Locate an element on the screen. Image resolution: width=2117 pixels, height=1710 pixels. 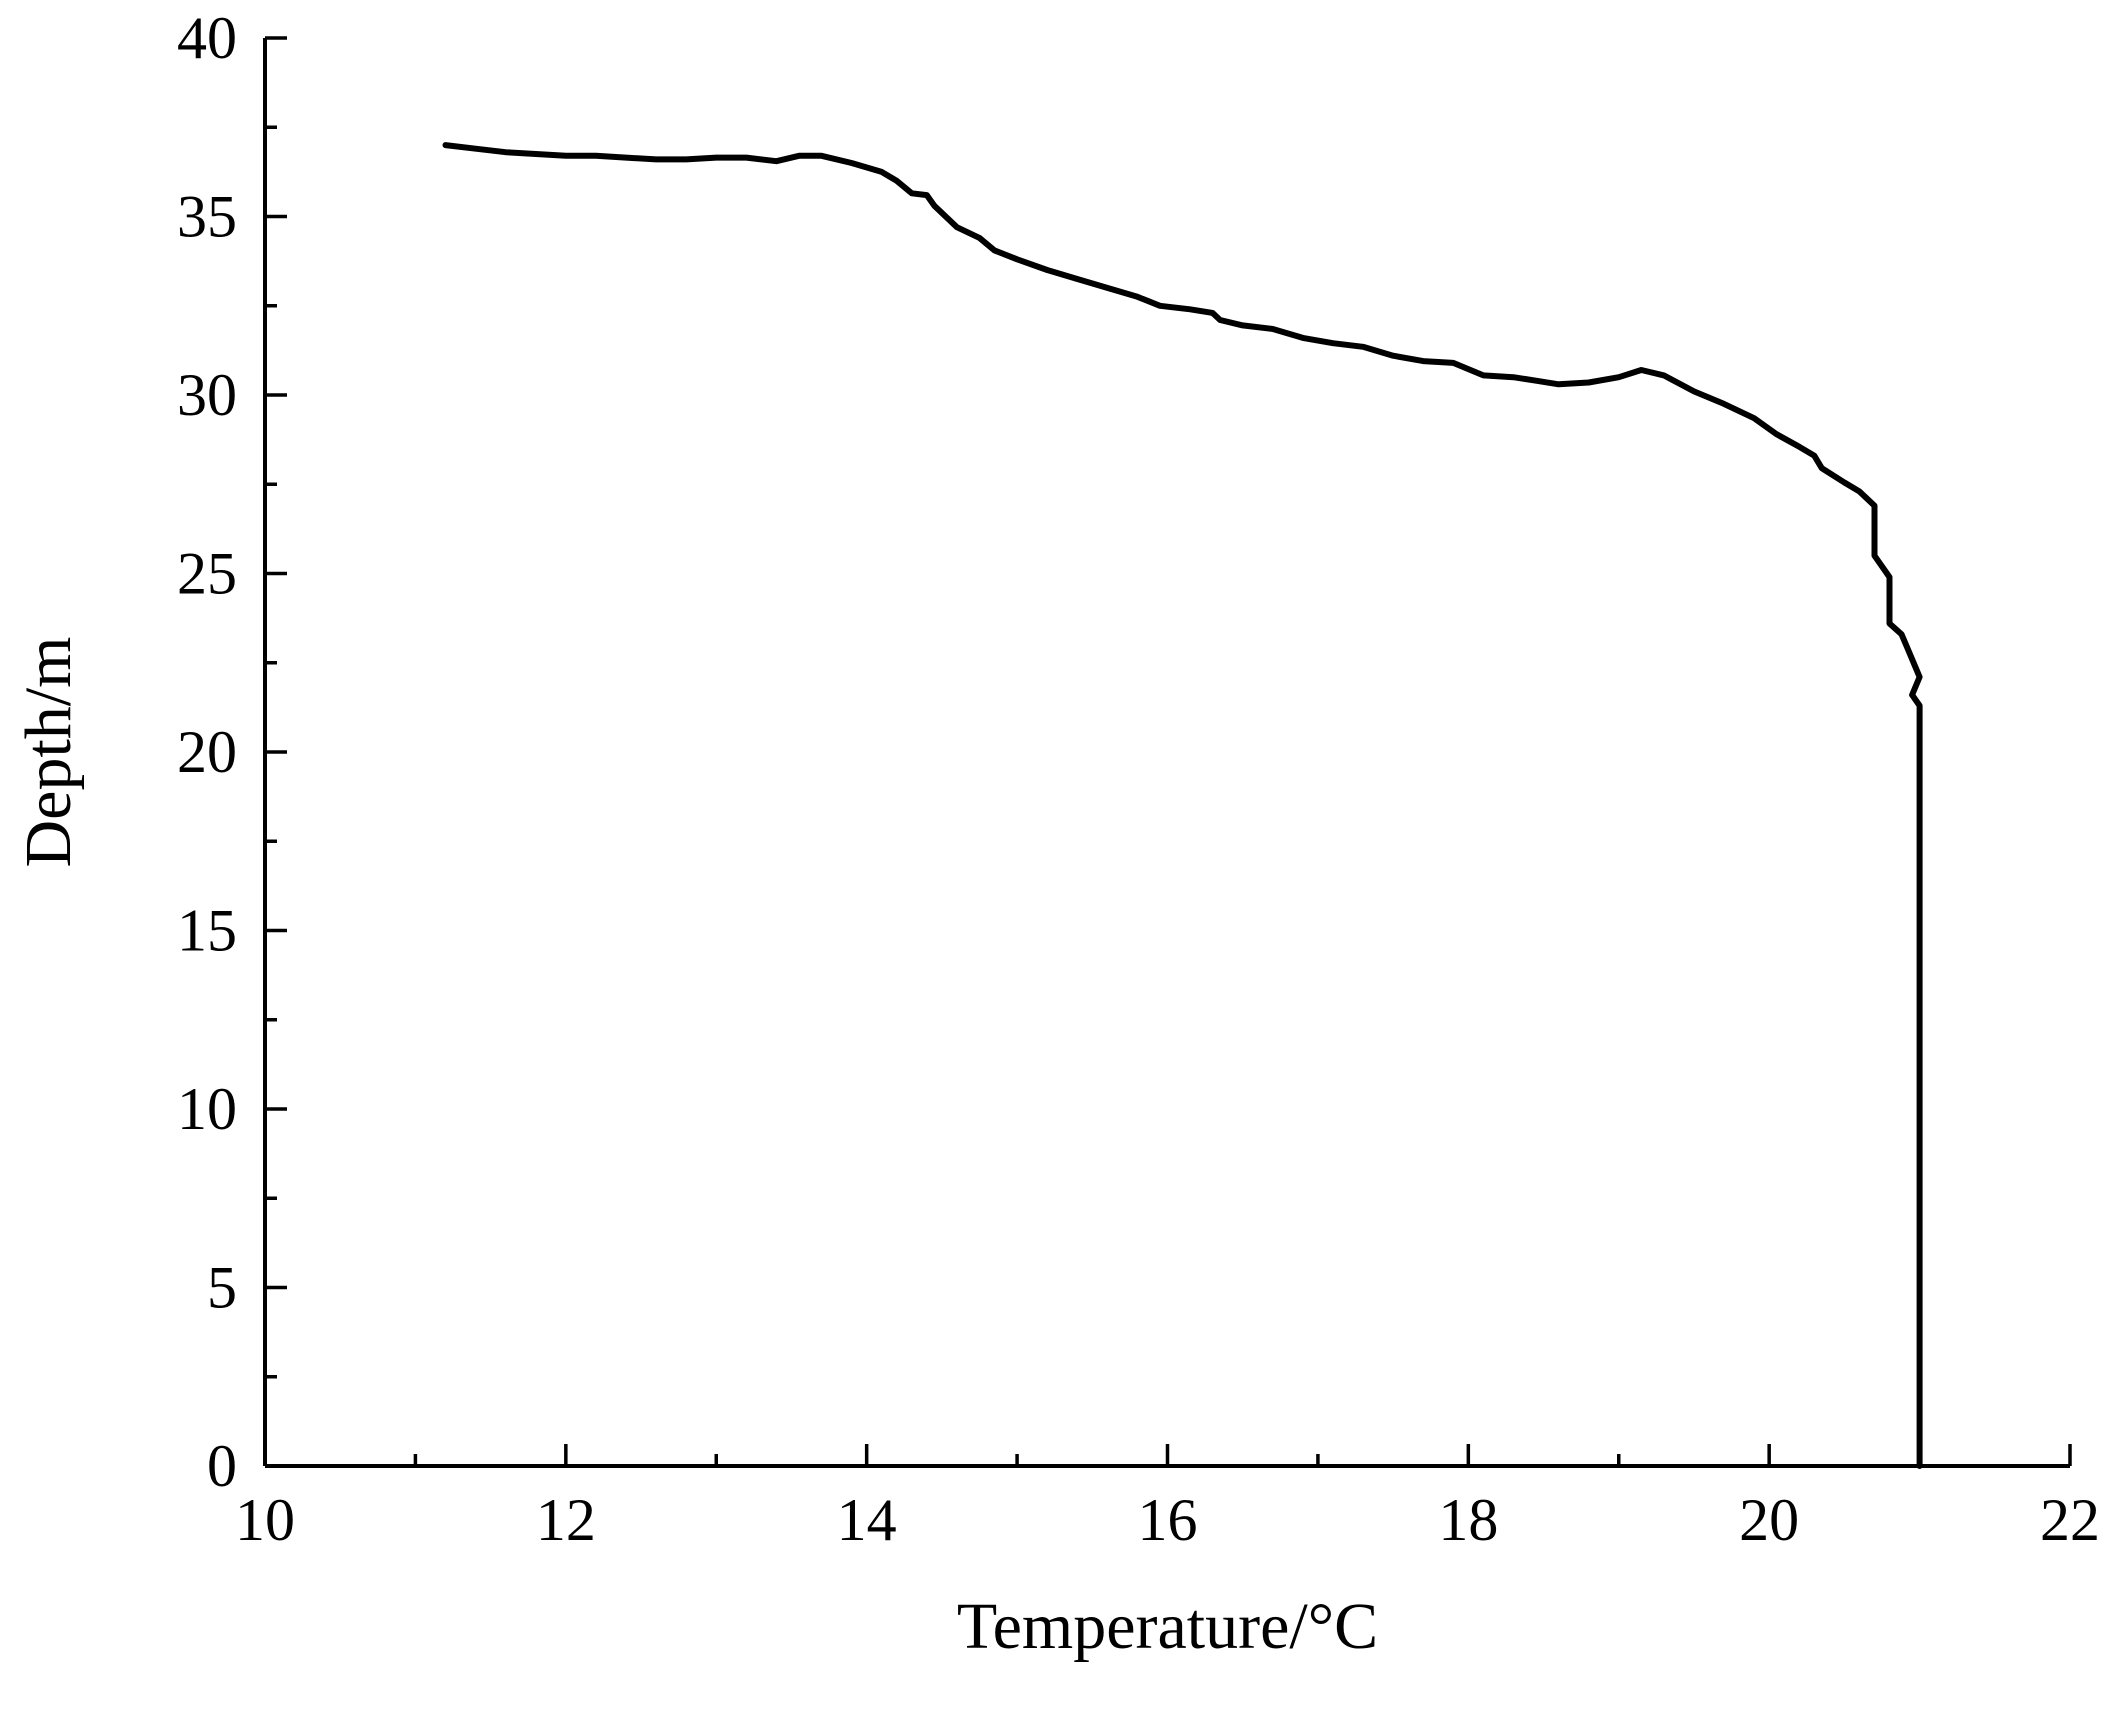
y-tick-label: 40 is located at coordinates (207, 38).